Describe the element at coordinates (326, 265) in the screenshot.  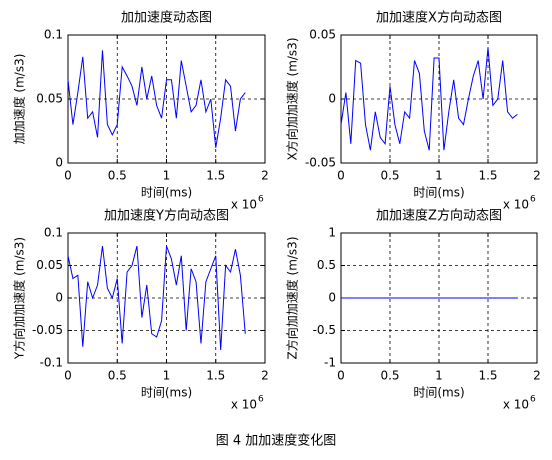
I see `y-tick-label: 0.5` at that location.